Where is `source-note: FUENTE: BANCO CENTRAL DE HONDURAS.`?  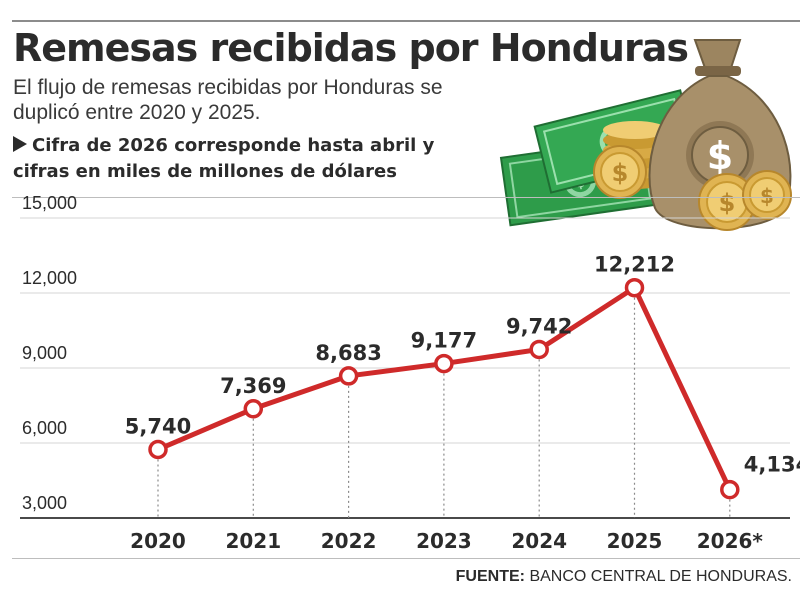 source-note: FUENTE: BANCO CENTRAL DE HONDURAS. is located at coordinates (624, 577).